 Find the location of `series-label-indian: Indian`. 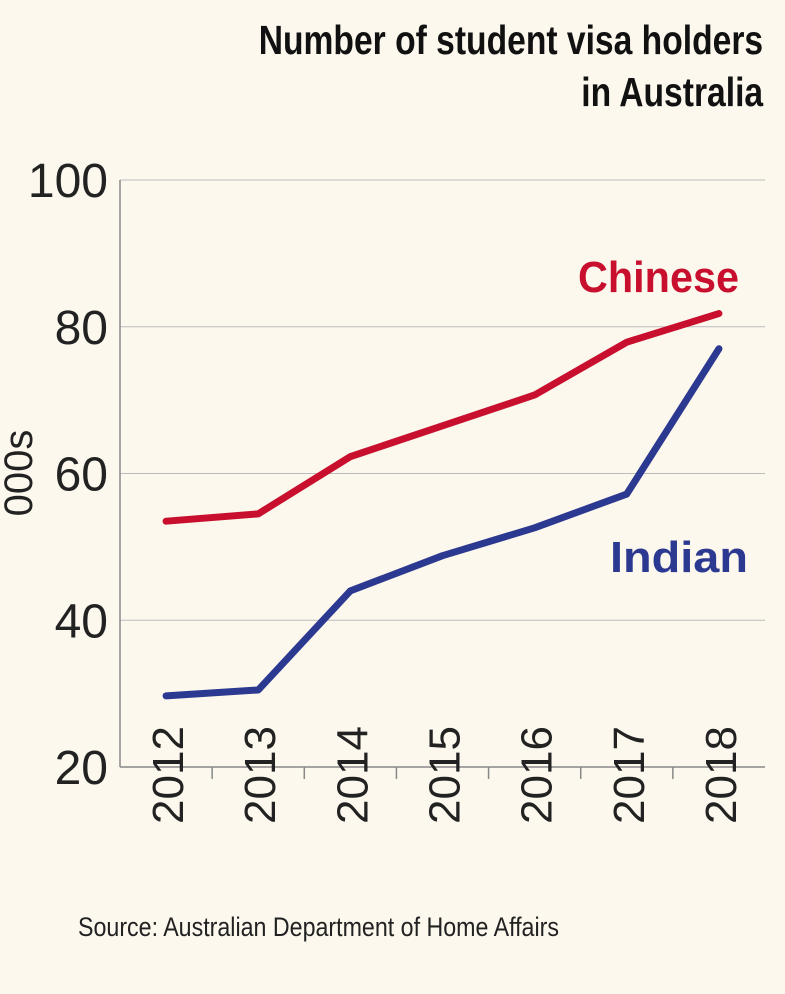

series-label-indian: Indian is located at coordinates (679, 557).